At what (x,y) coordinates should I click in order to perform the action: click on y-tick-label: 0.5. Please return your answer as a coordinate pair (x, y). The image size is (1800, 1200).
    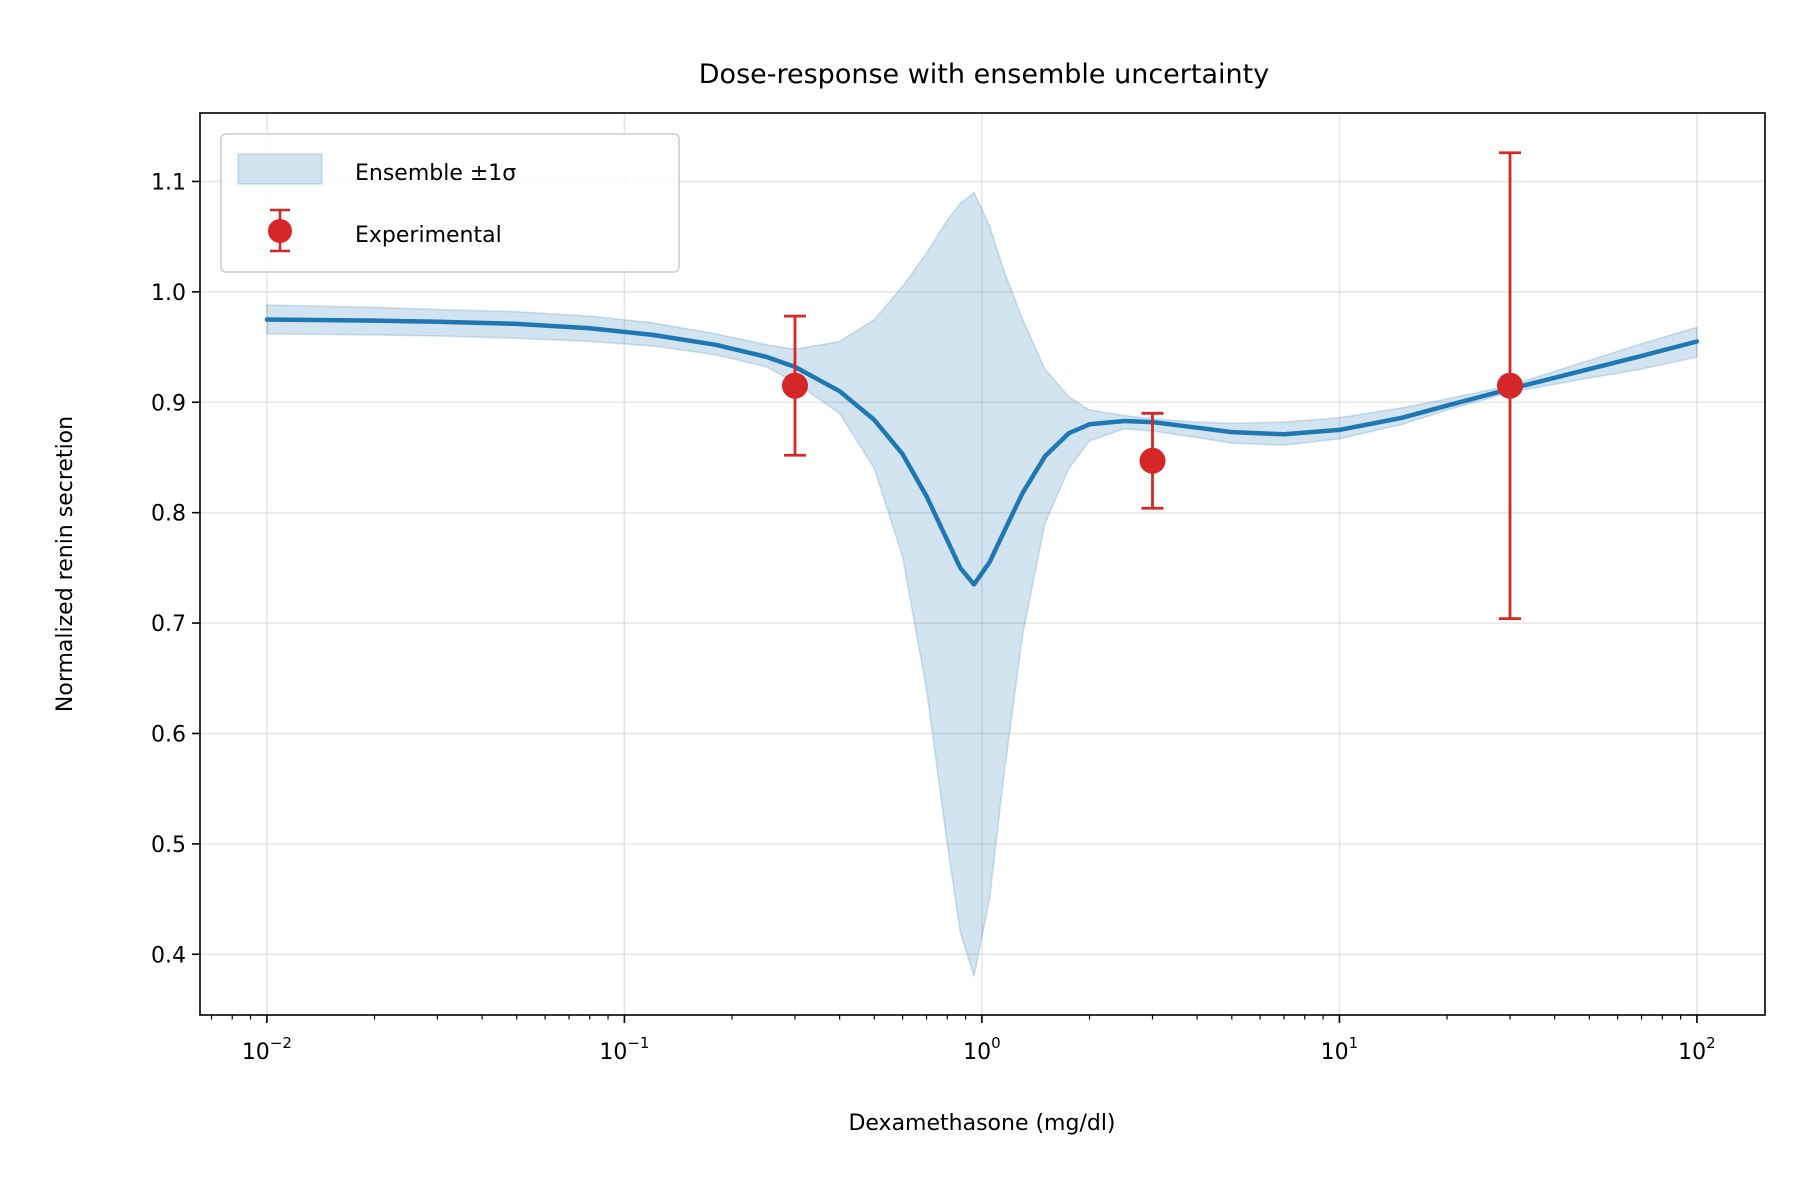
    Looking at the image, I should click on (168, 845).